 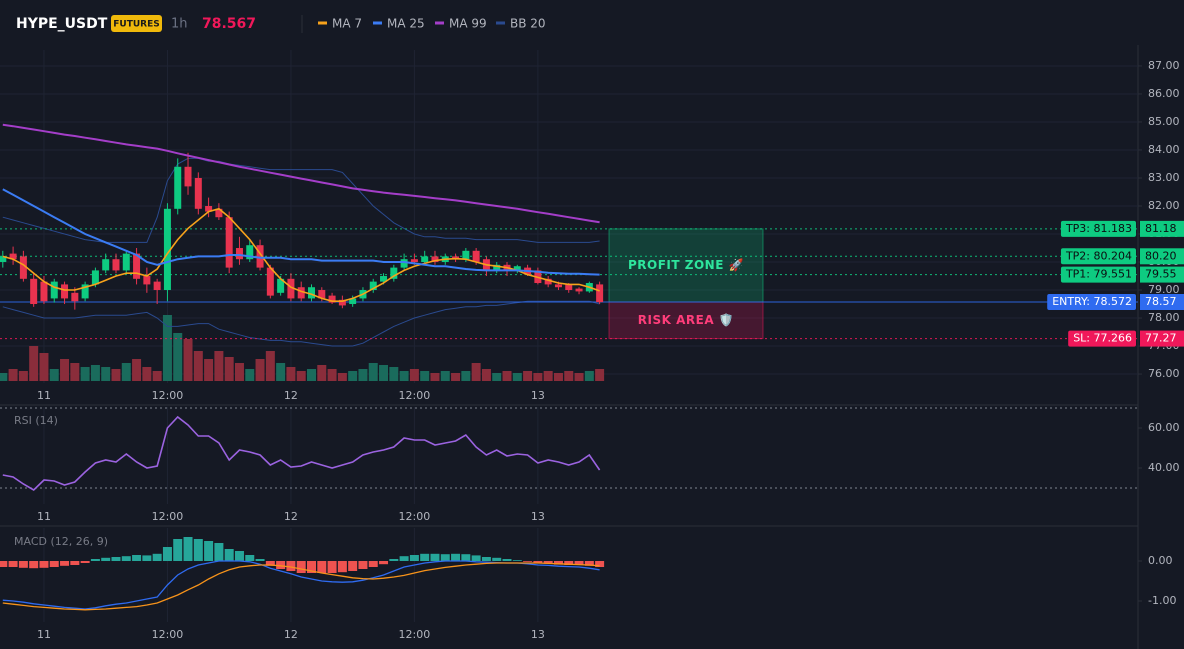 What do you see at coordinates (301, 323) in the screenshot?
I see `bb-lower` at bounding box center [301, 323].